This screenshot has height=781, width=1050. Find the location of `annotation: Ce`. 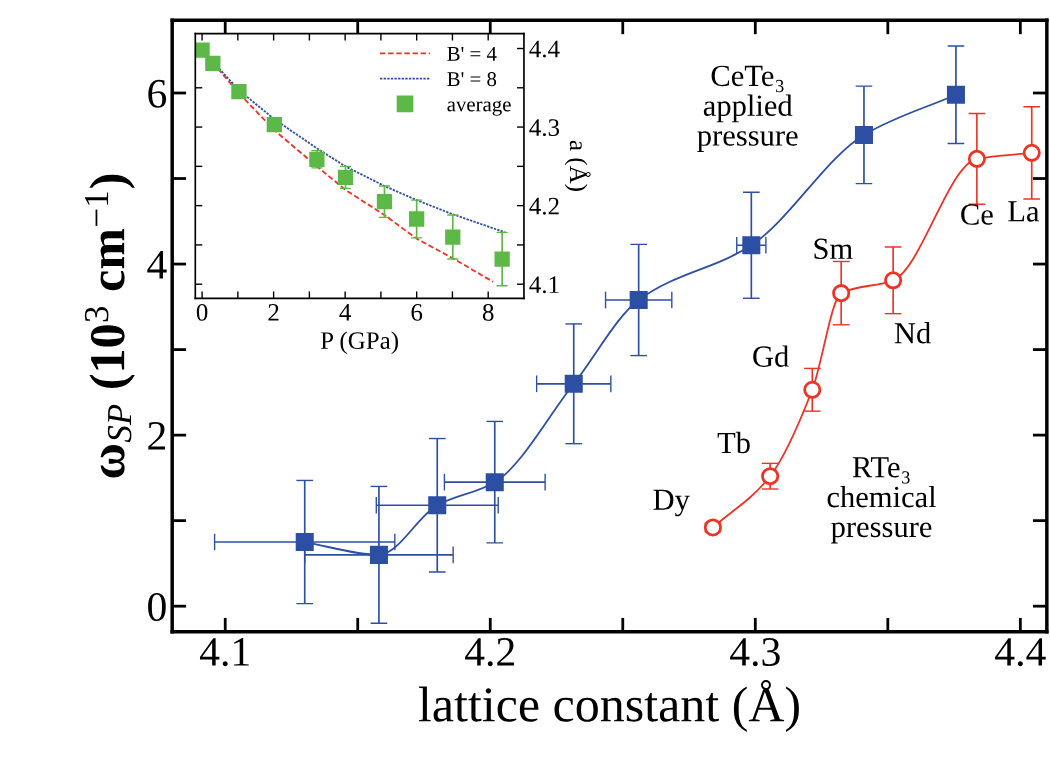

annotation: Ce is located at coordinates (977, 214).